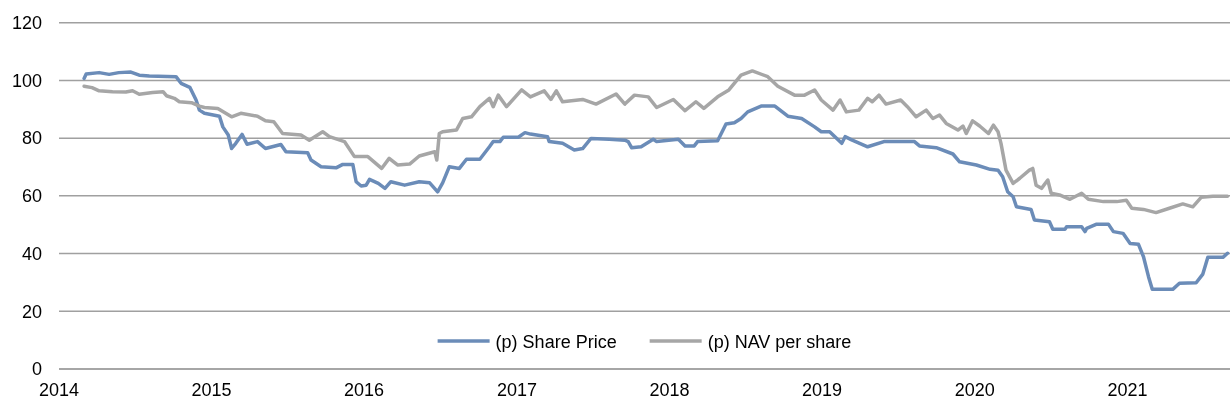 This screenshot has height=400, width=1230. Describe the element at coordinates (26, 23) in the screenshot. I see `y-tick-label: 120` at that location.